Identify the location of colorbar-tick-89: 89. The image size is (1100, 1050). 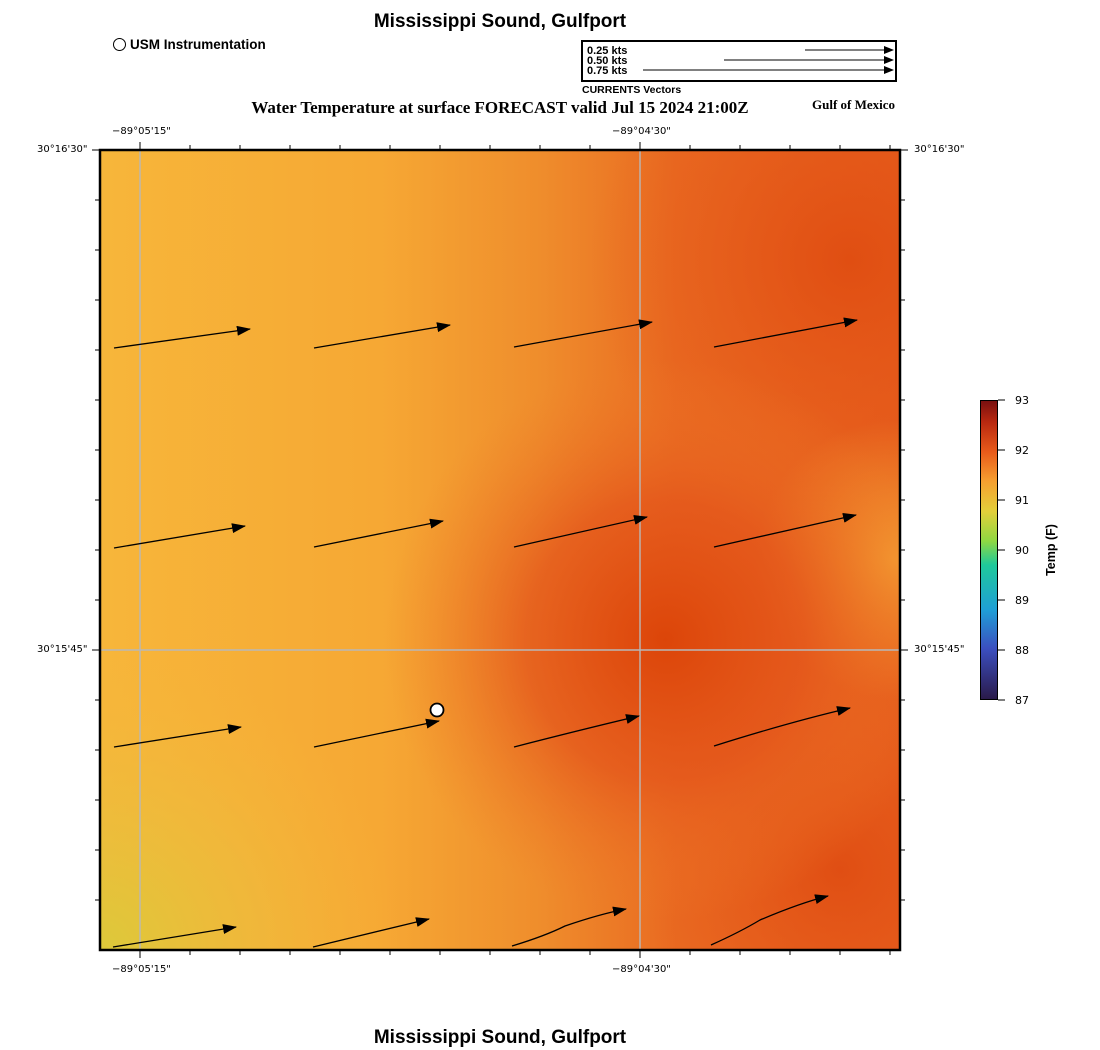
(1022, 600).